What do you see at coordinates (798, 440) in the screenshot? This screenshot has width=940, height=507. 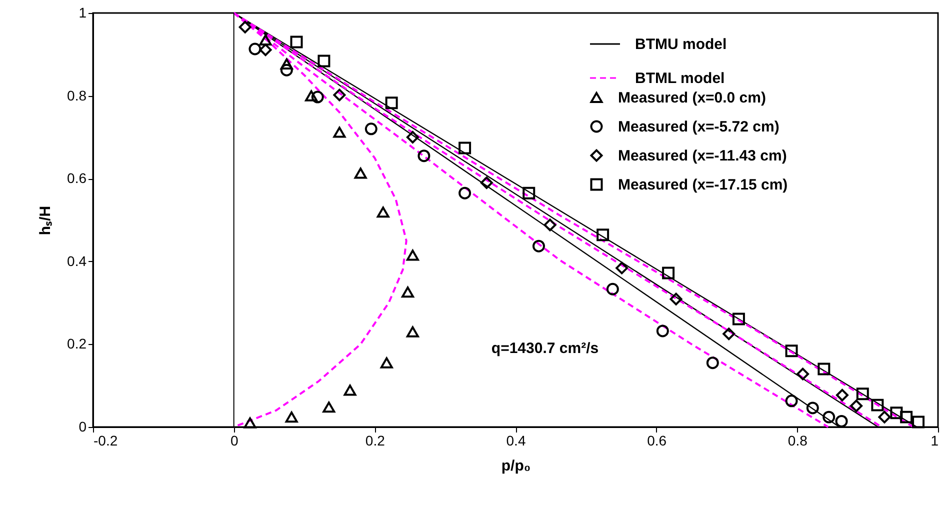 I see `x-tick-label: 0.8` at bounding box center [798, 440].